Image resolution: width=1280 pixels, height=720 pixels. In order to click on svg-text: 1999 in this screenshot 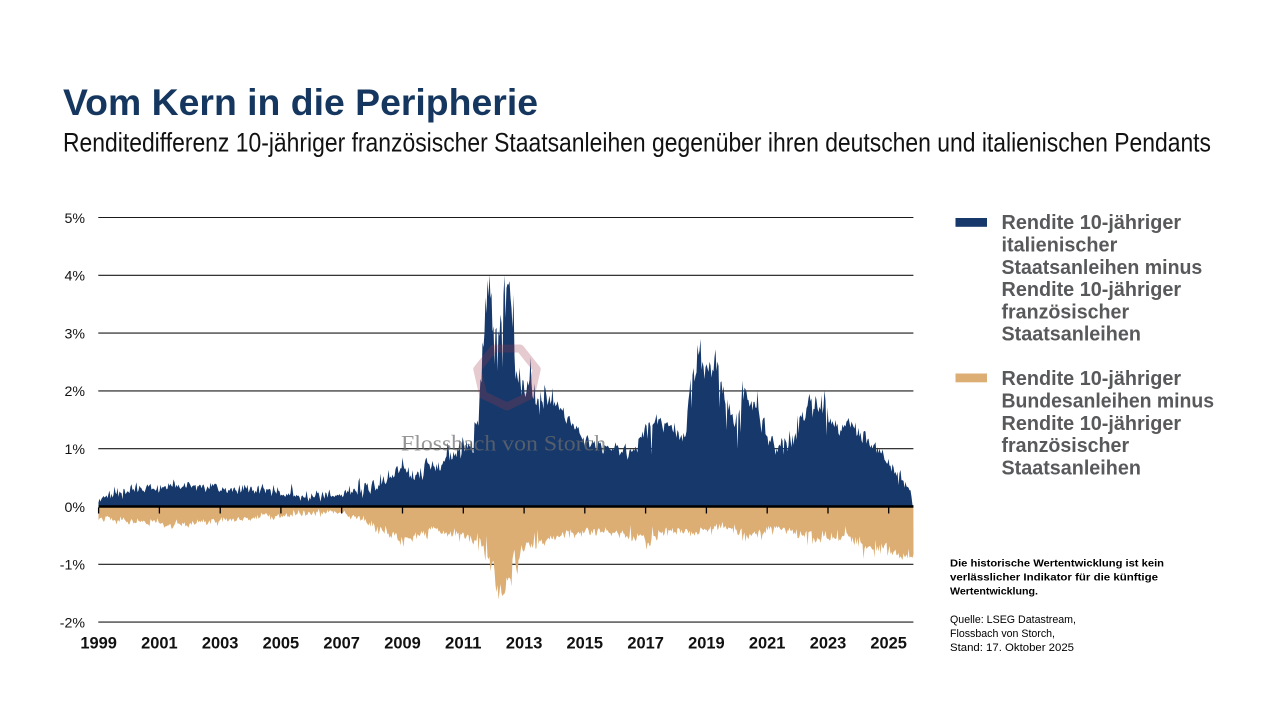, I will do `click(98, 644)`.